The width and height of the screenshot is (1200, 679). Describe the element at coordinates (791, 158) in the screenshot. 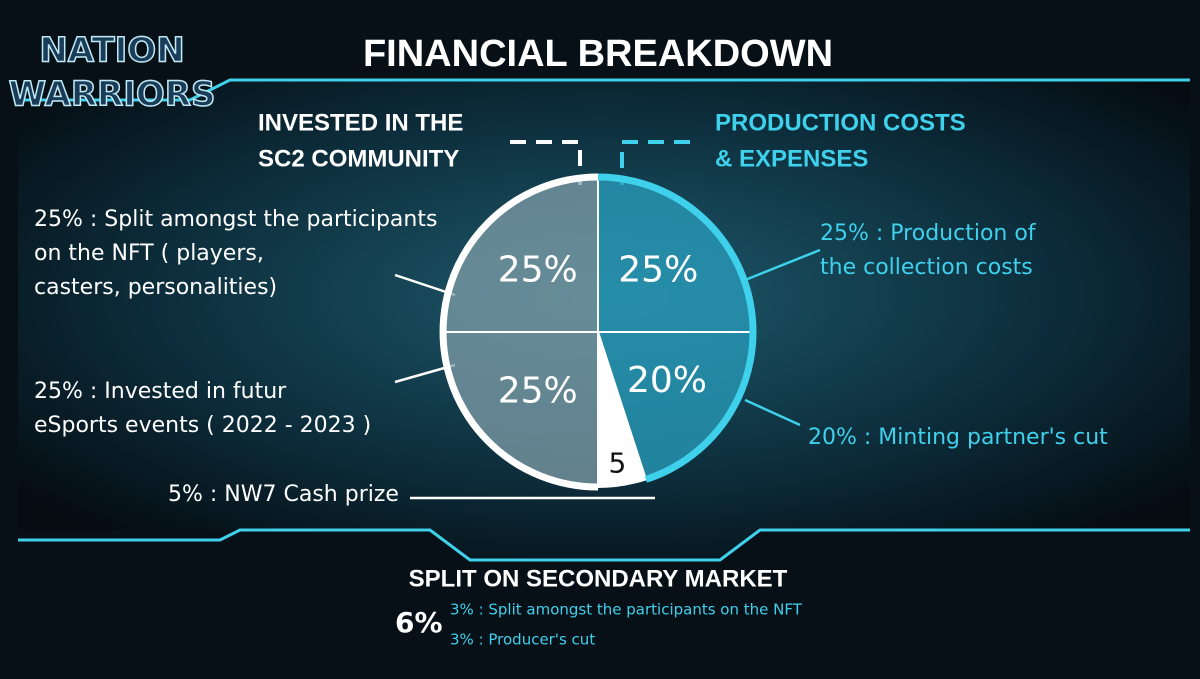

I see `group-heading: & EXPENSES` at that location.